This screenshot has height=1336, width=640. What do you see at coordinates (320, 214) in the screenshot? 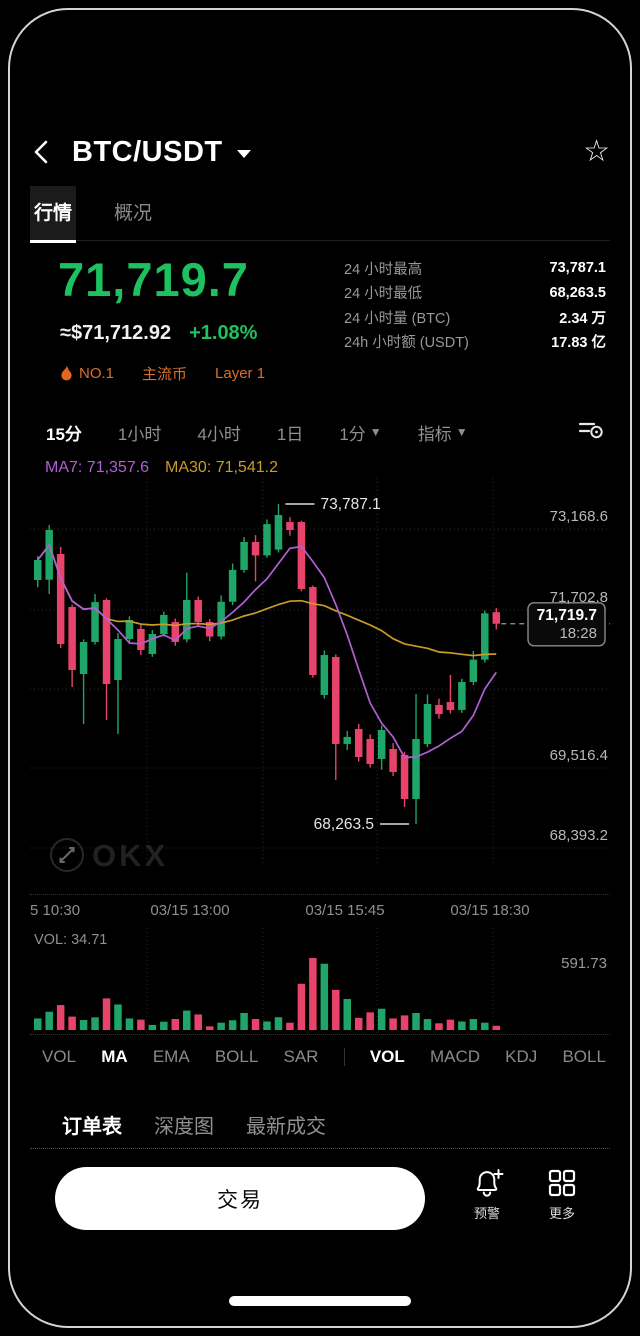
I see `top-tab-bar: 行情 概况` at bounding box center [320, 214].